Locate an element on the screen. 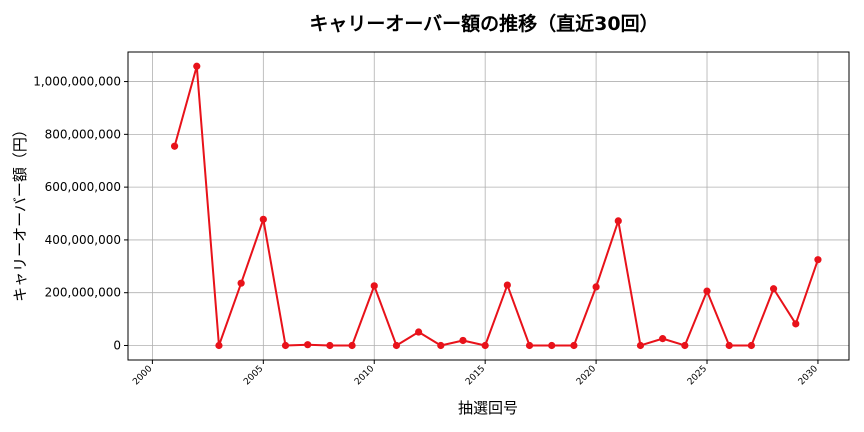  x-axis-label: 抽選回号 is located at coordinates (488, 408).